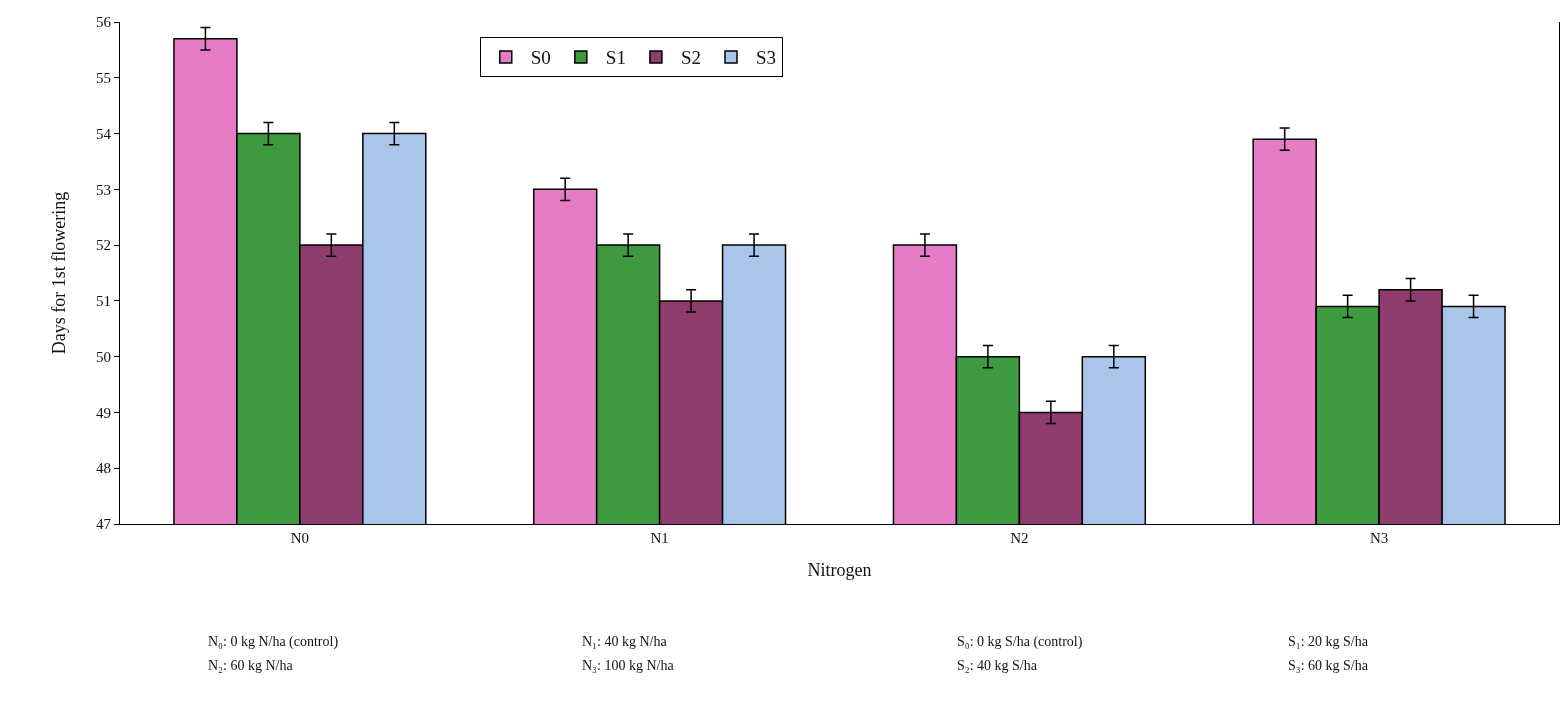 This screenshot has width=1561, height=724. I want to click on text: N₃: 100 kg N/ha, so click(628, 665).